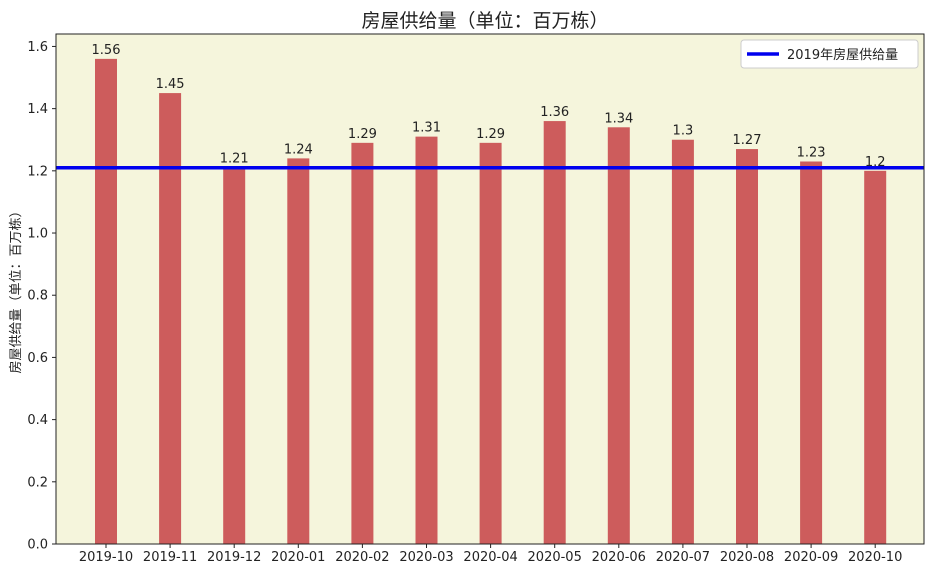 The height and width of the screenshot is (576, 936). I want to click on x-tick-label: 2019-11, so click(170, 557).